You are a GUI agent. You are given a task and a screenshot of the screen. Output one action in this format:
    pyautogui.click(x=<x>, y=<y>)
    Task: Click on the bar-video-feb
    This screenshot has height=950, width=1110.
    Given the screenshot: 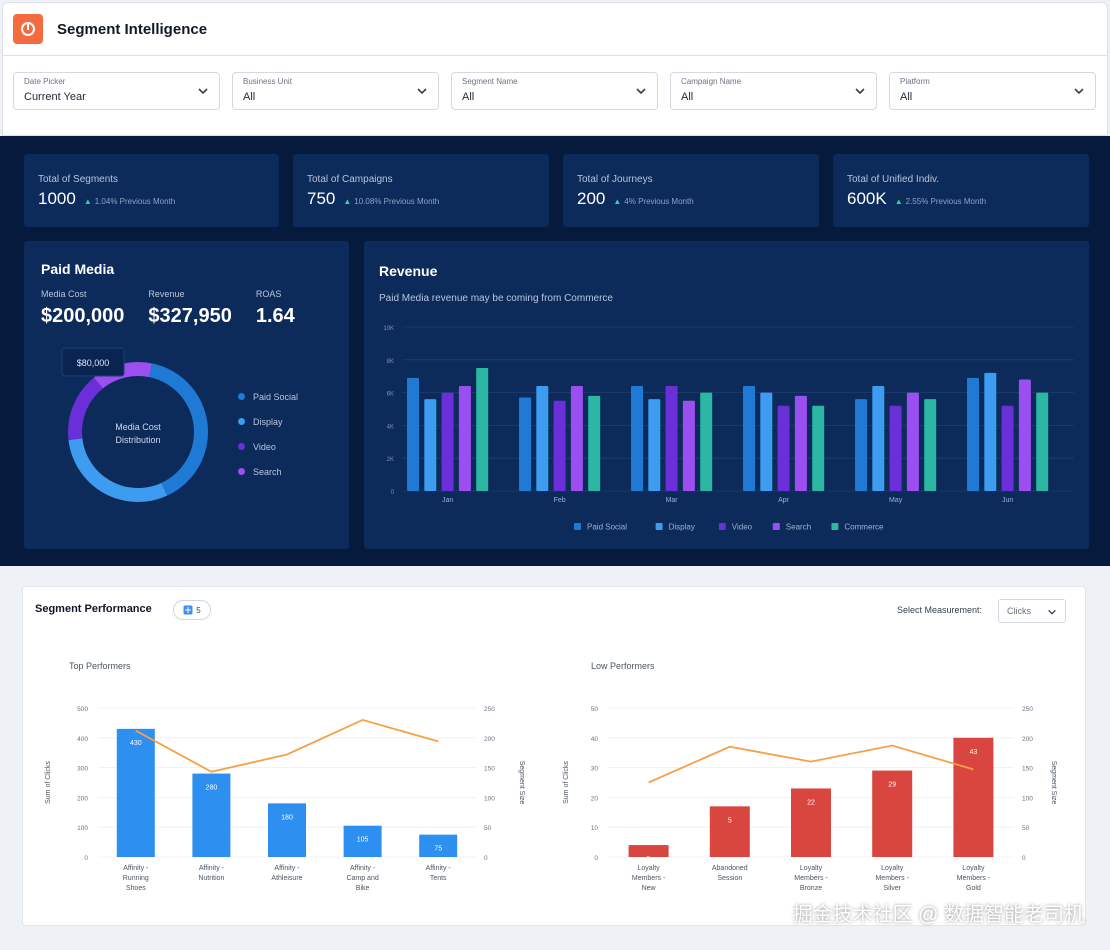 What is the action you would take?
    pyautogui.click(x=559, y=445)
    